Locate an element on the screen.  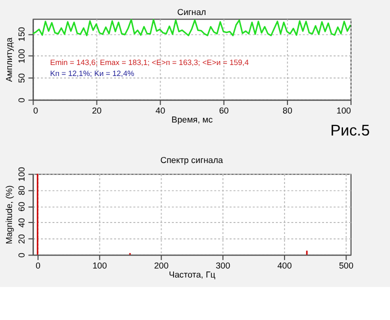
x-tick-label: 60 is located at coordinates (224, 111).